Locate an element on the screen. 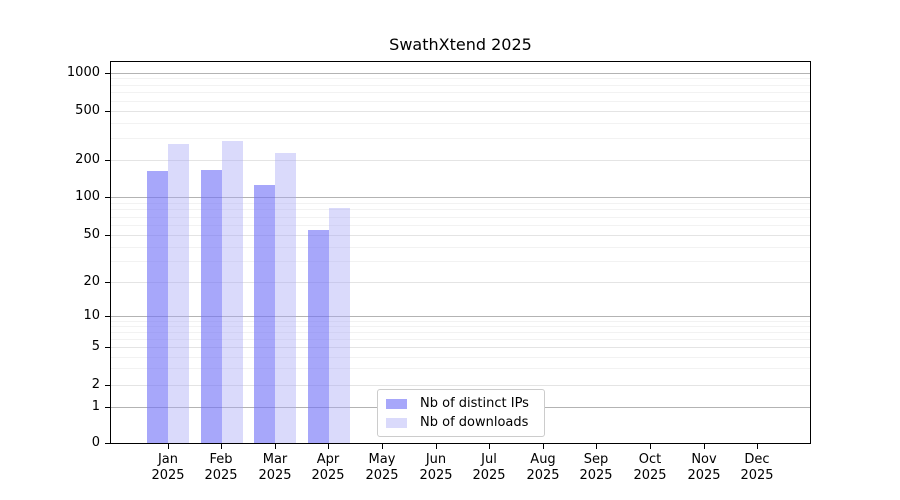 This screenshot has height=500, width=900. bar-nb-of-downloads-mar is located at coordinates (286, 298).